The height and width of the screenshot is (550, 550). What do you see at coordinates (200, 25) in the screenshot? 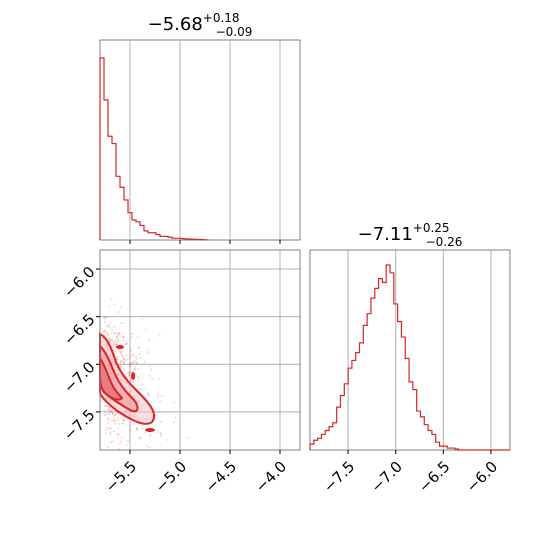
I see `panel-title: −5.68+0.18 −0.09` at bounding box center [200, 25].